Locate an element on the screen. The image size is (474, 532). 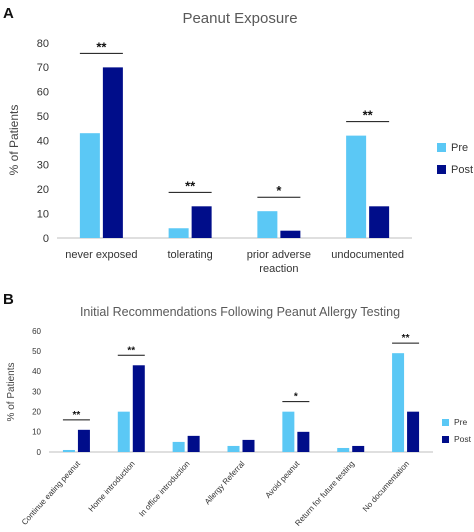
x-tick-label: Return for future testing is located at coordinates (324, 493).